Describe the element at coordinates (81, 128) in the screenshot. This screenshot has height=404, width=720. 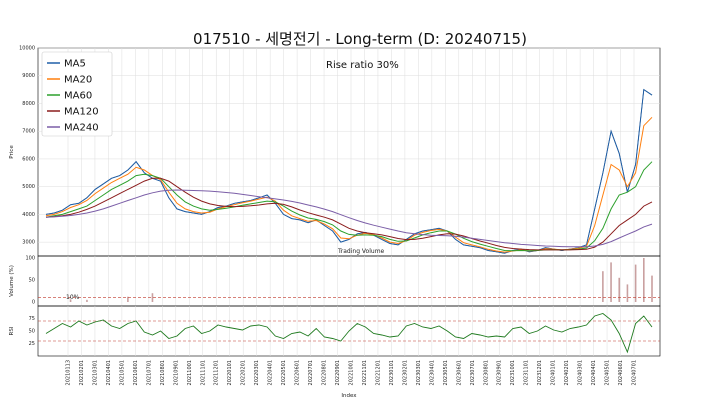
I see `legend-label: MA240` at that location.